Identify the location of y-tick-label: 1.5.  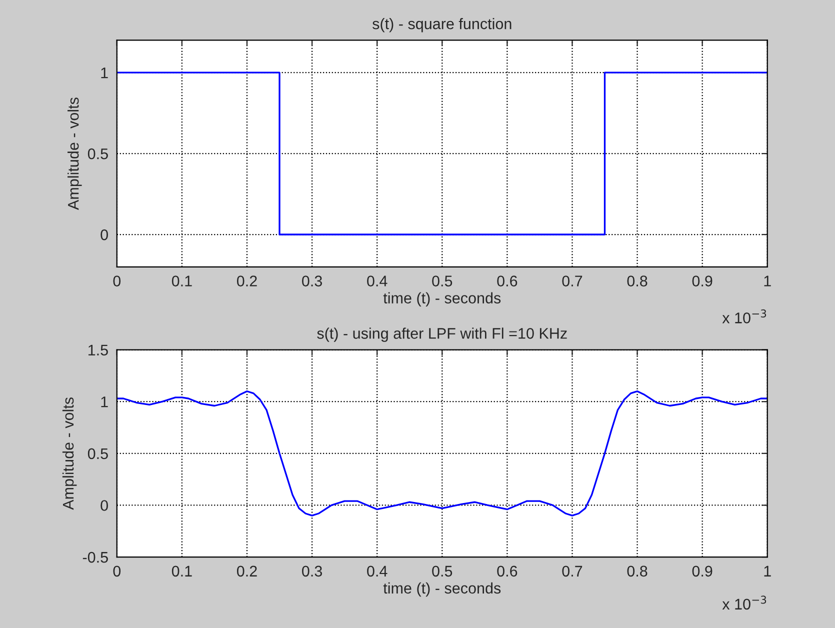
(98, 350).